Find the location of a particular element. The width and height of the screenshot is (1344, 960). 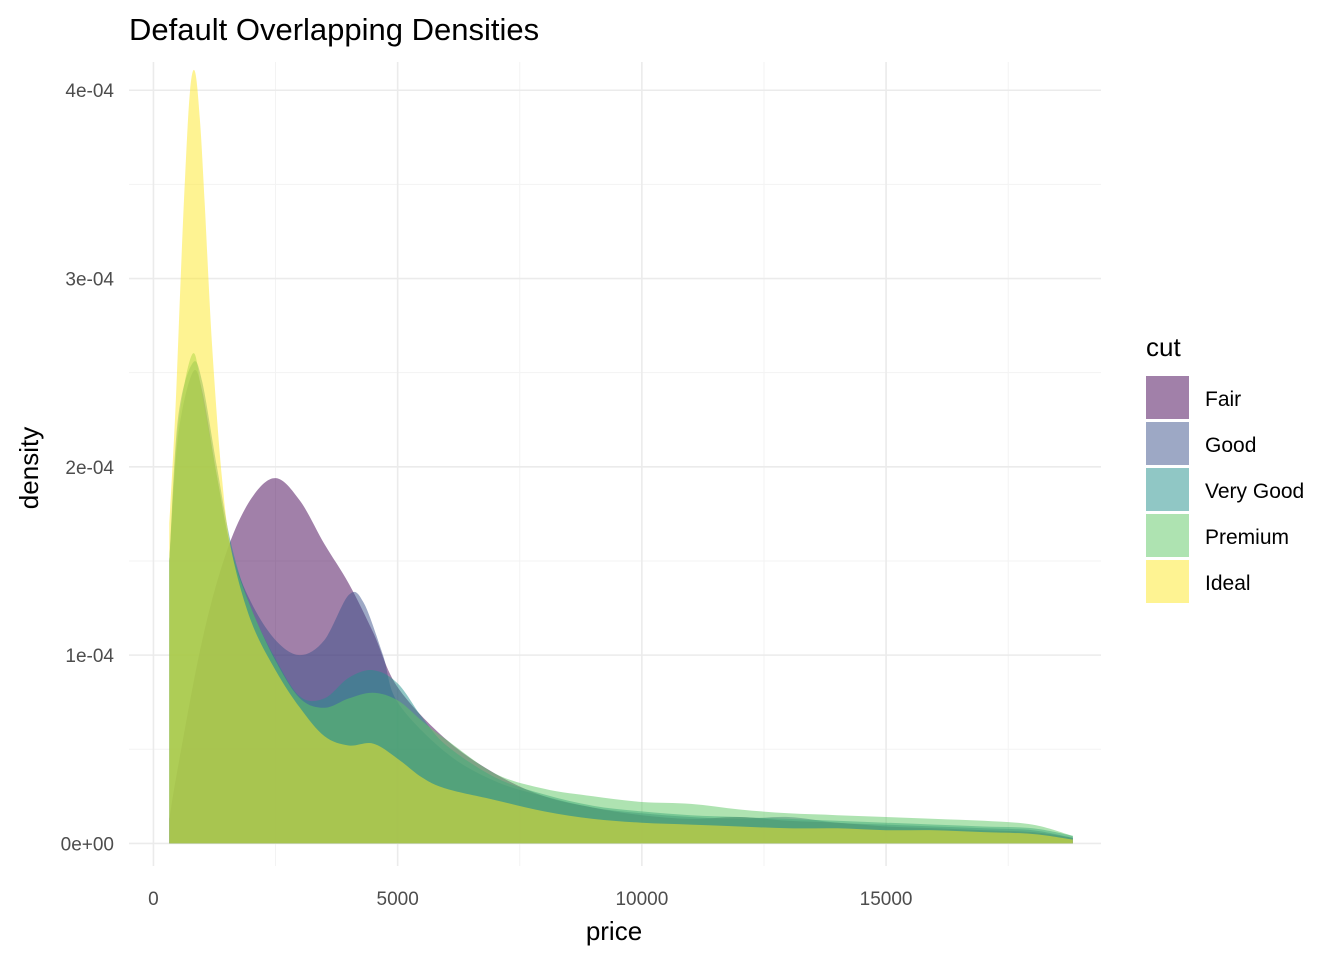

y-axis-ticks: 0e+00 1e-04 2e-04 3e-04 4e-04 is located at coordinates (88, 468).